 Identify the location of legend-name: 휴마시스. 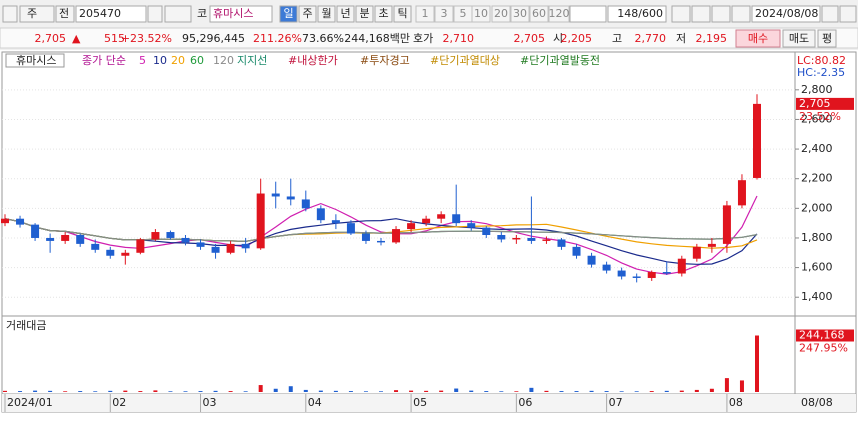
(36, 60).